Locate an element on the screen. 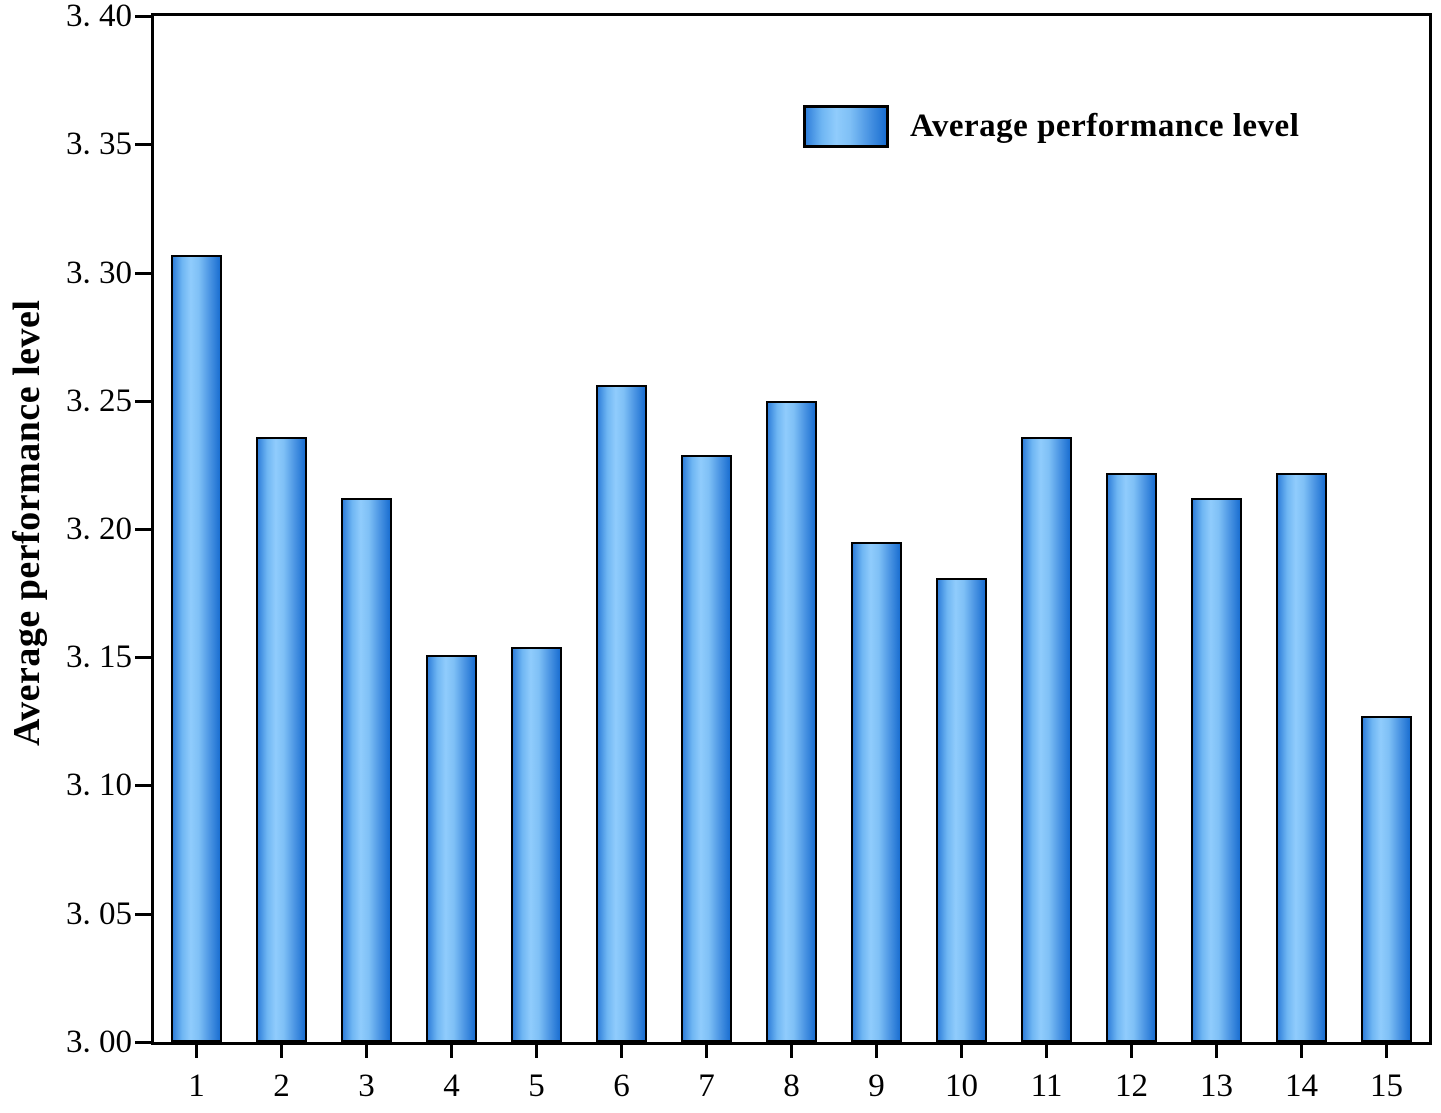 Image resolution: width=1441 pixels, height=1113 pixels. x-axis-tick-label: 7 is located at coordinates (706, 1086).